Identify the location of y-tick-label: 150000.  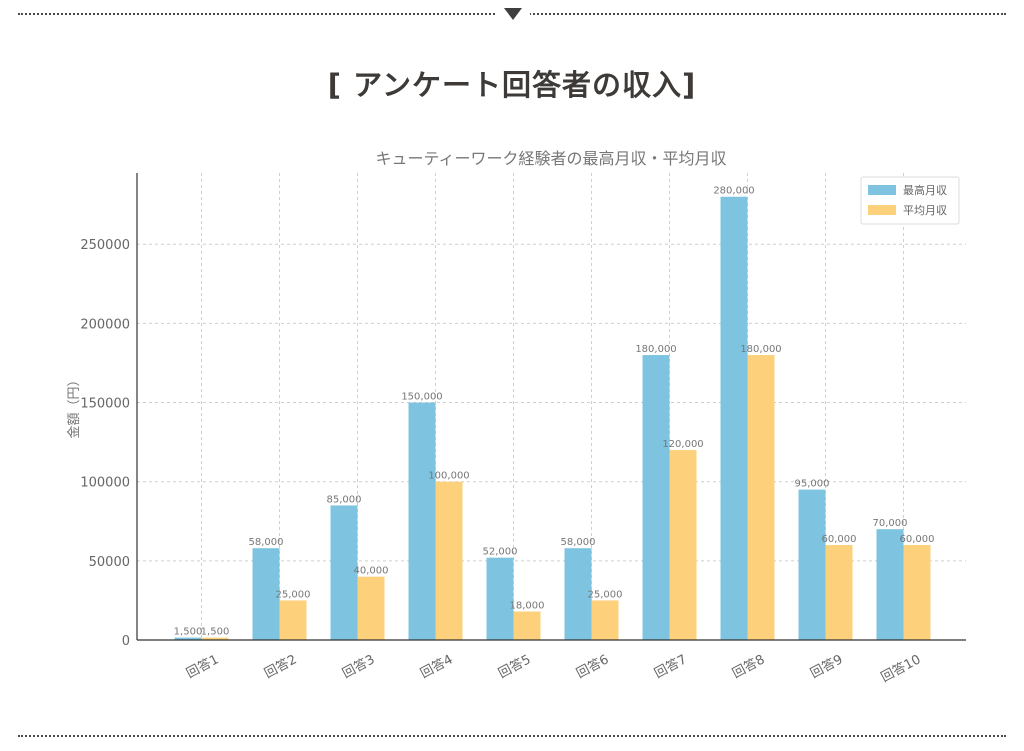
(105, 404).